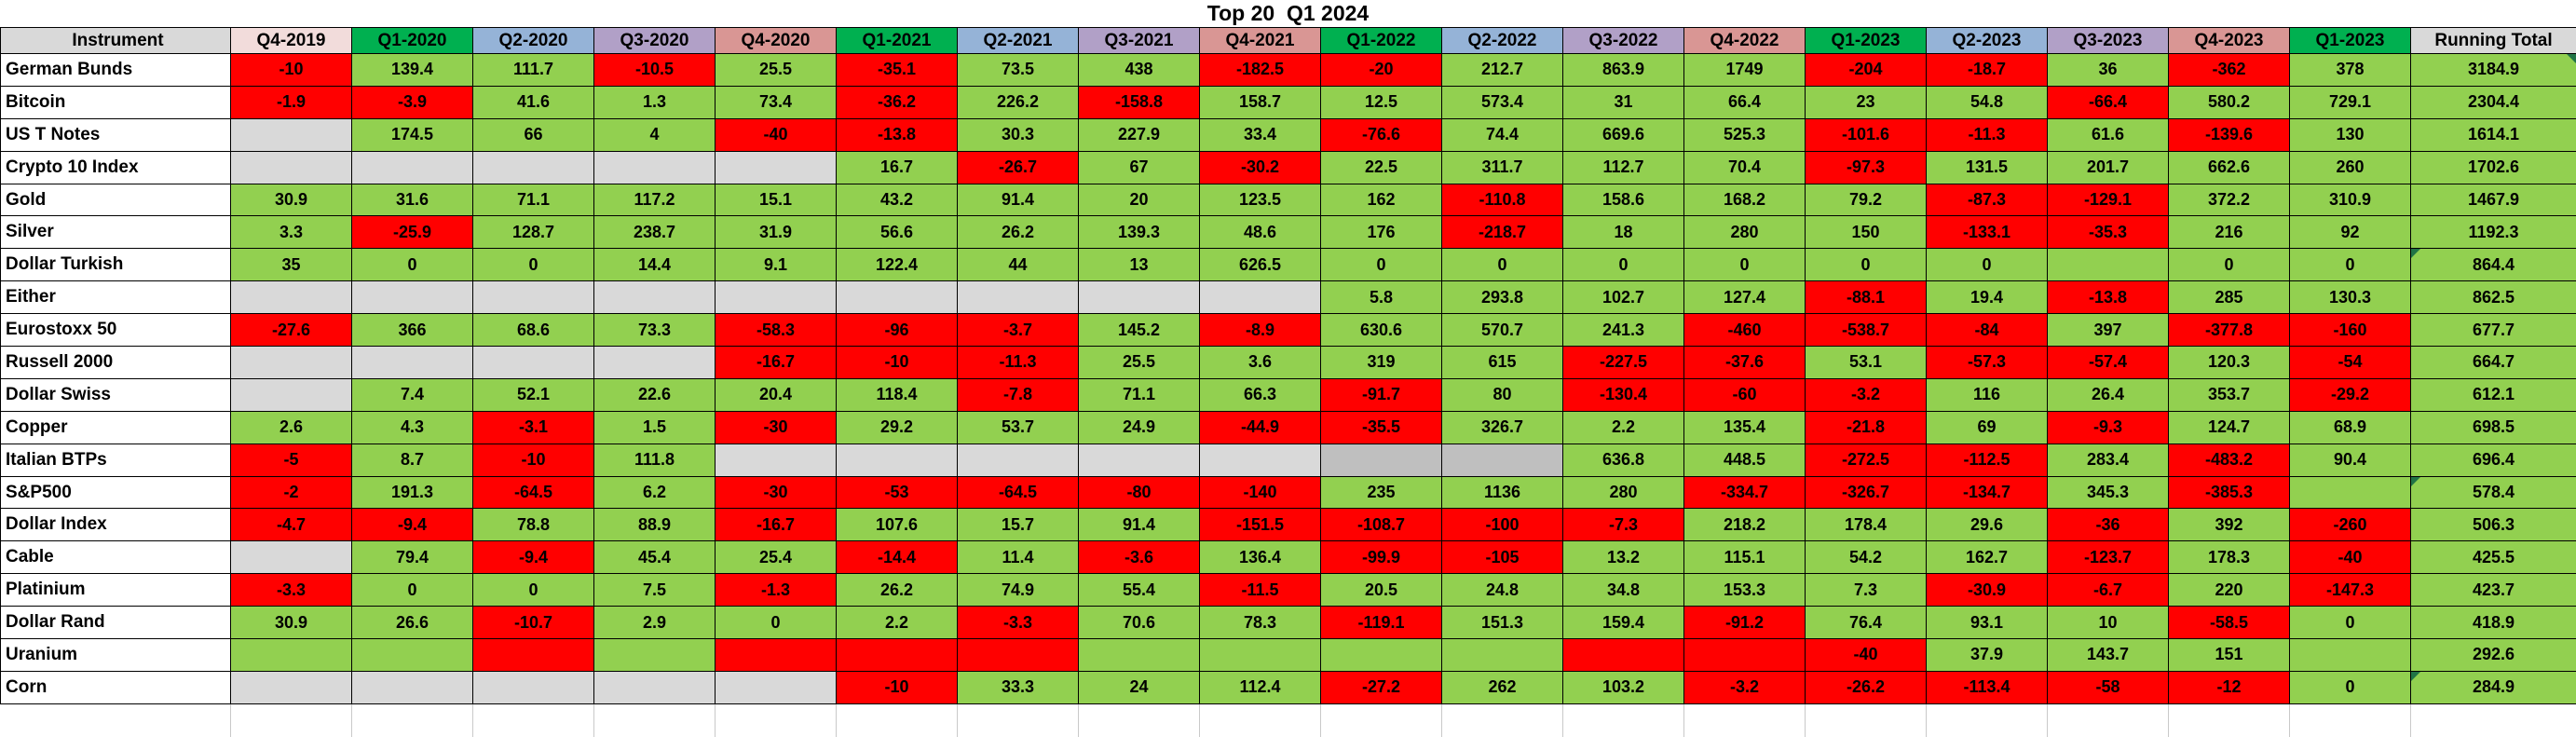 This screenshot has height=737, width=2576. I want to click on value-cell: 136.4, so click(1260, 558).